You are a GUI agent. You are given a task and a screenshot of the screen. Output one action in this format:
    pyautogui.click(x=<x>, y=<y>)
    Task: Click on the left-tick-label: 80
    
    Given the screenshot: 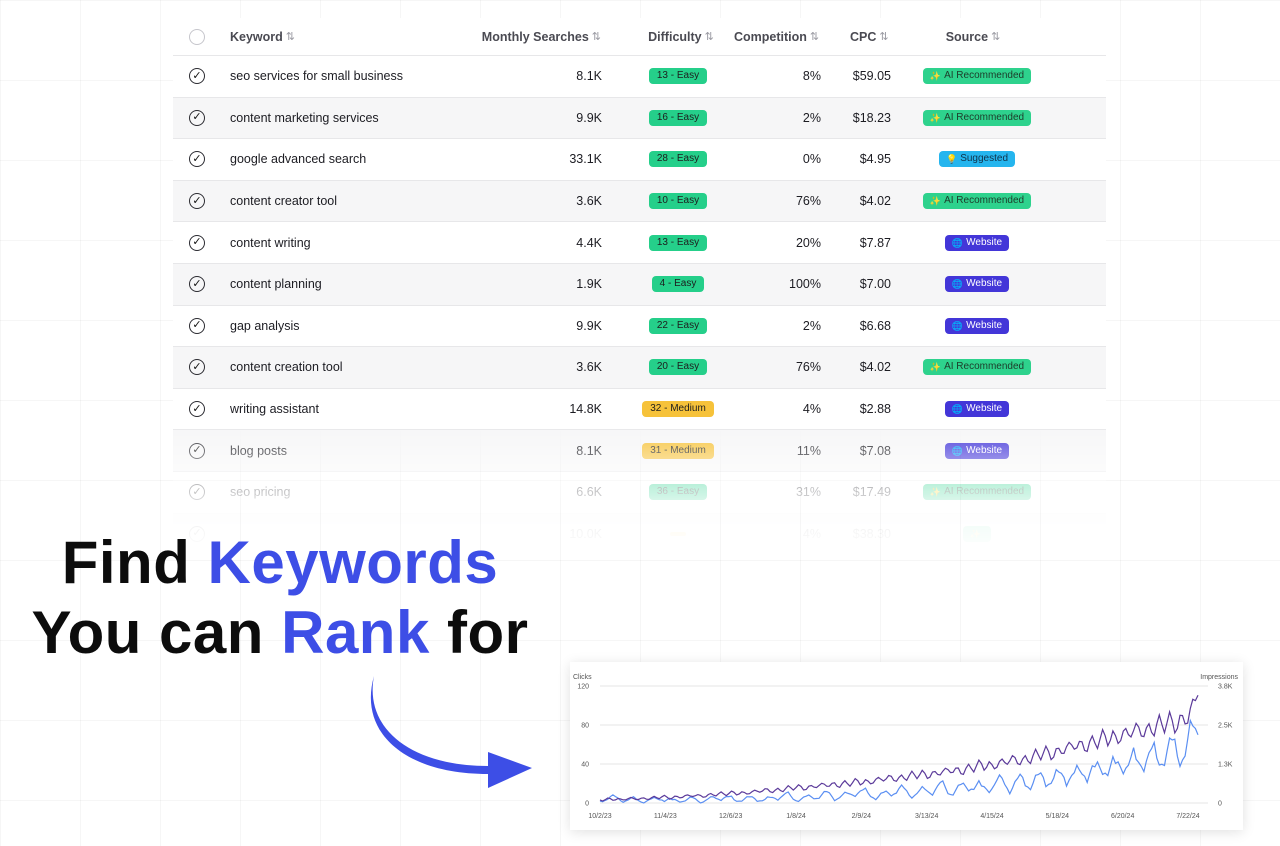 What is the action you would take?
    pyautogui.click(x=585, y=726)
    